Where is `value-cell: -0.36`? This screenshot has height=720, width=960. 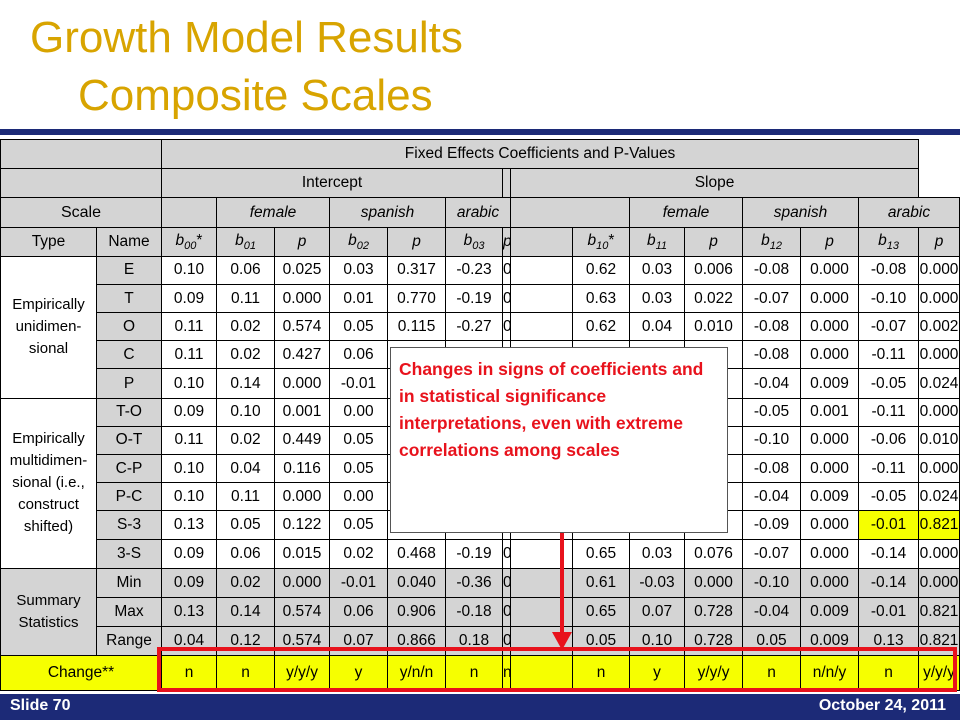 value-cell: -0.36 is located at coordinates (474, 582).